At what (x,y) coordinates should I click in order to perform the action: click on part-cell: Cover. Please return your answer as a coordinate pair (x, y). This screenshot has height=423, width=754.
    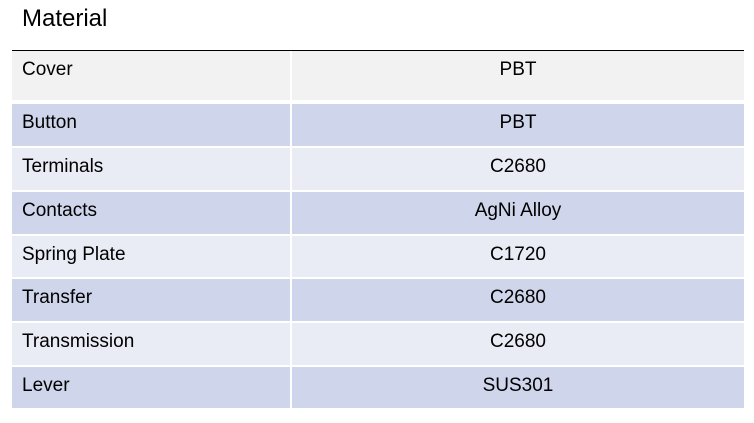
    Looking at the image, I should click on (152, 75).